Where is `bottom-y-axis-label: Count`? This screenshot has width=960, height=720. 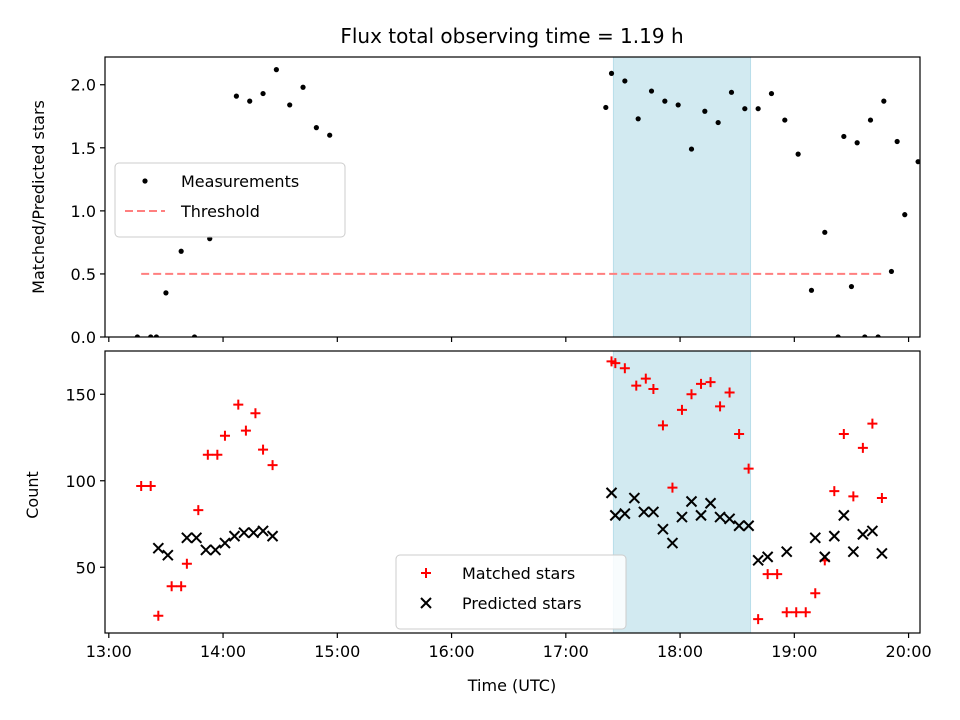 bottom-y-axis-label: Count is located at coordinates (32, 495).